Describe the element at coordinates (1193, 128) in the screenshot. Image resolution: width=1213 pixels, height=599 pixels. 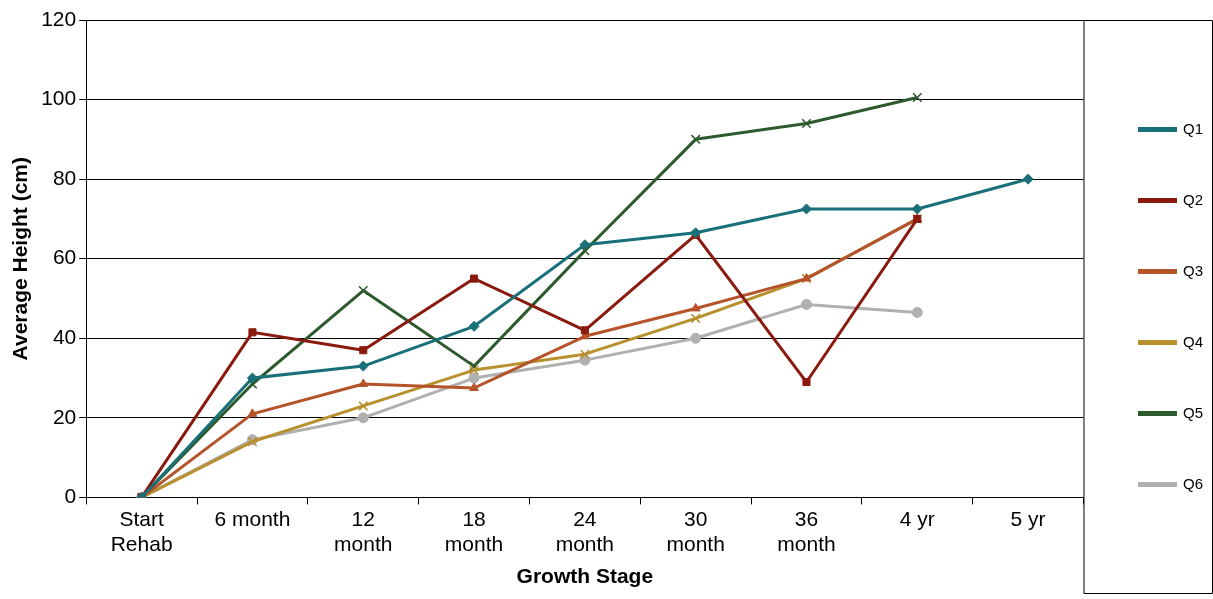
I see `legend-label: Q1` at that location.